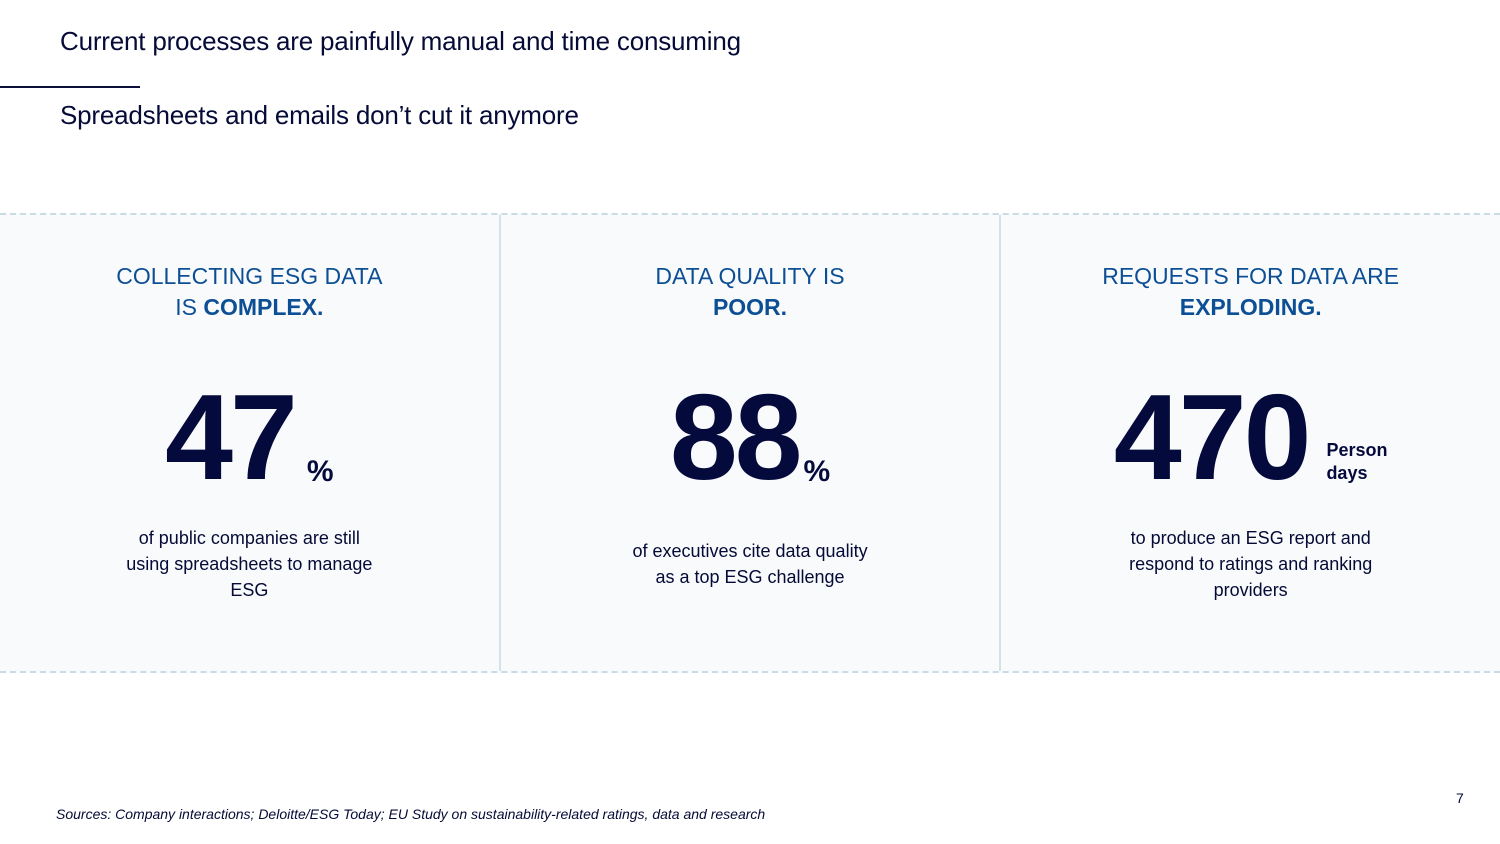  What do you see at coordinates (263, 307) in the screenshot?
I see `stat-heading-emphasis: COMPLEX.` at bounding box center [263, 307].